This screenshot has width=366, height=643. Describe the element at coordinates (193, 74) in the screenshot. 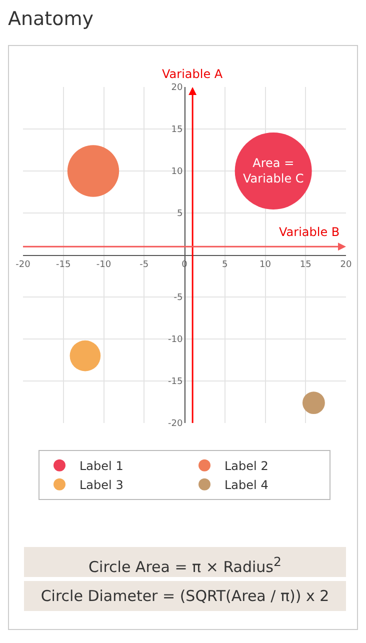

I see `y-axis-title: Variable A` at that location.